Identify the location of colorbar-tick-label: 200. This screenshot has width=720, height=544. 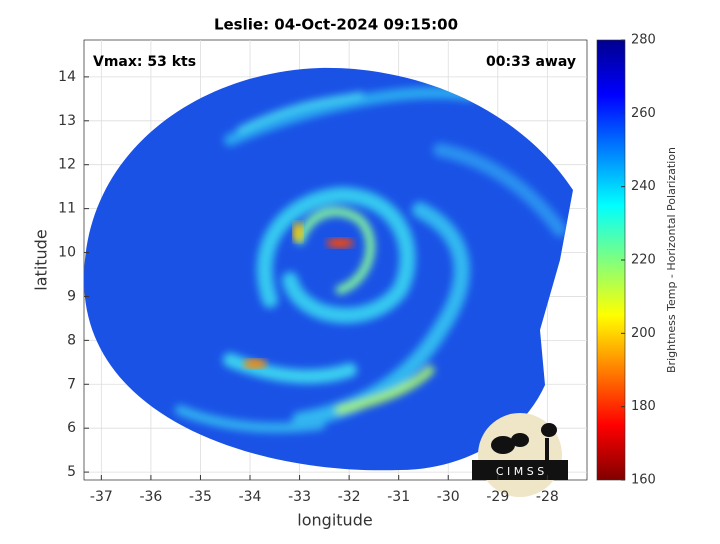
(643, 333).